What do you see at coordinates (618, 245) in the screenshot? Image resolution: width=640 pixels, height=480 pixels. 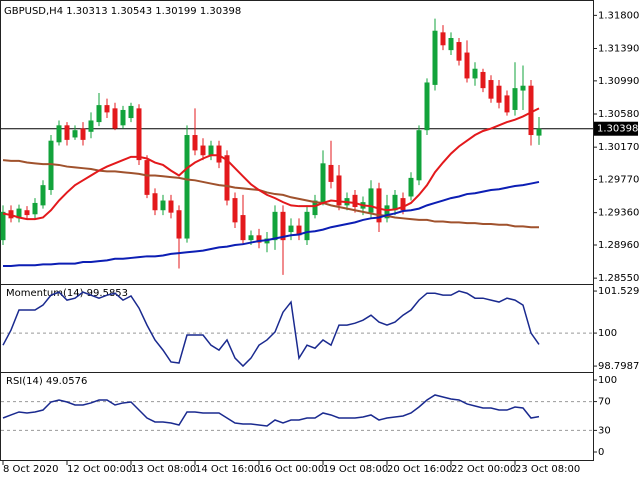 I see `y-tick-label: 1.28960` at bounding box center [618, 245].